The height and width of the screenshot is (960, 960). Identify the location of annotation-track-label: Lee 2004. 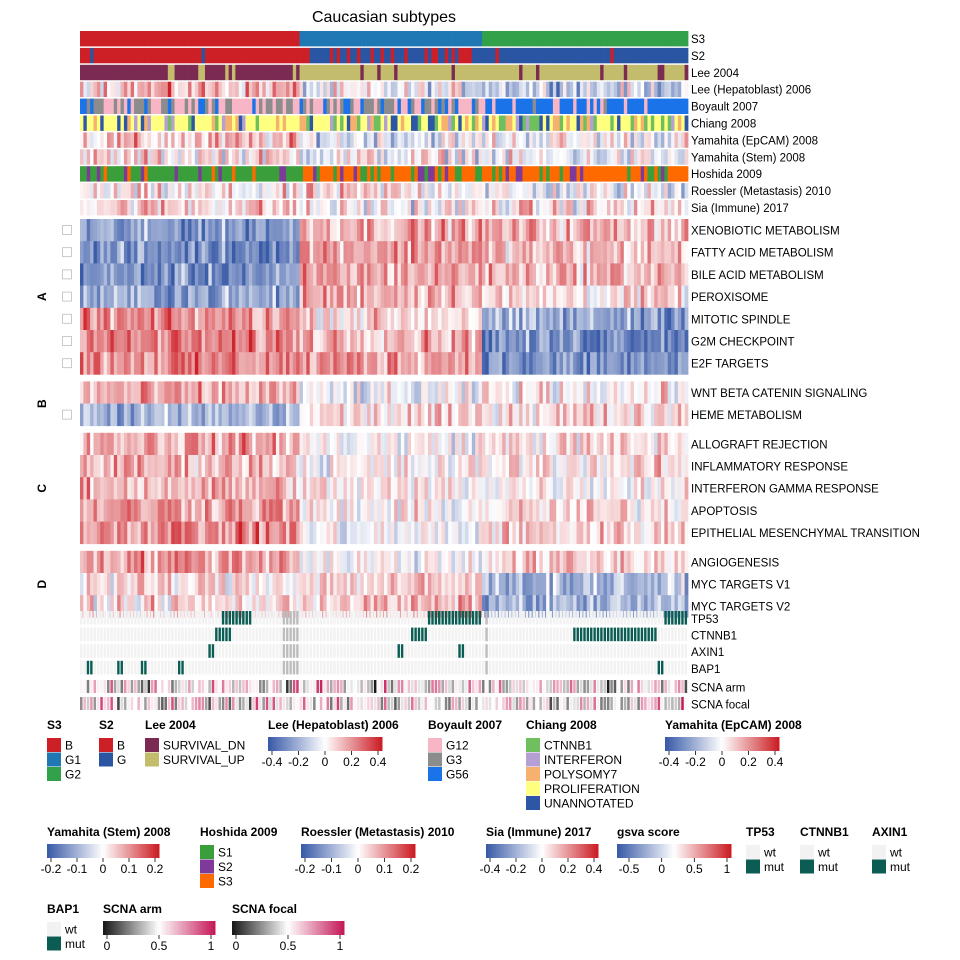
(715, 74).